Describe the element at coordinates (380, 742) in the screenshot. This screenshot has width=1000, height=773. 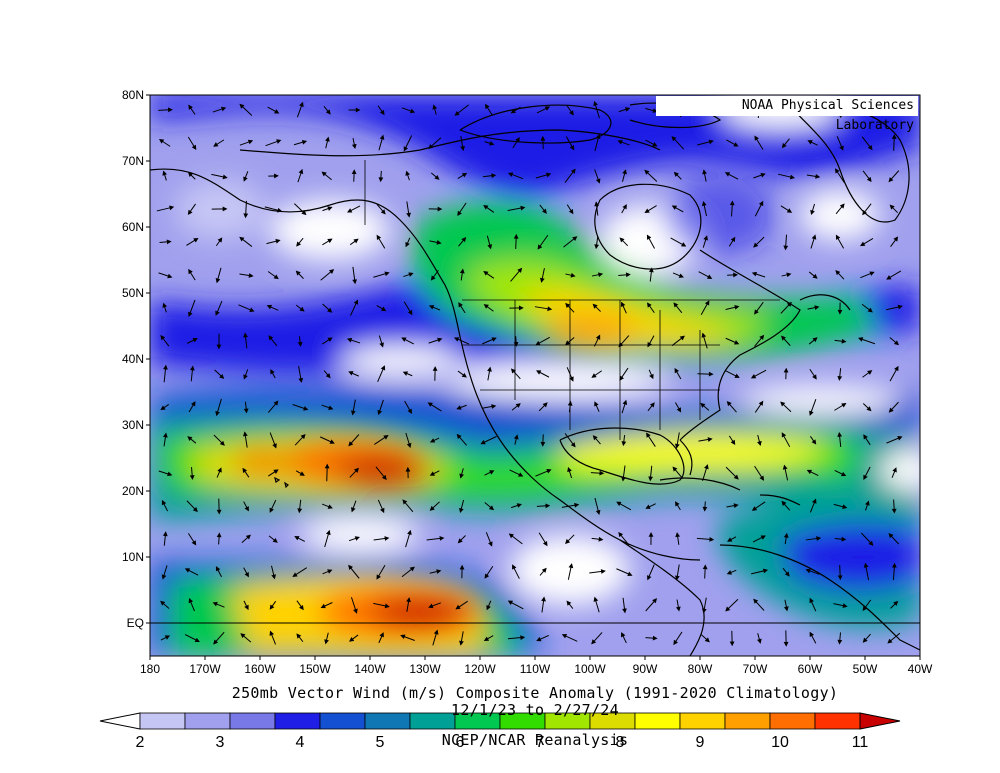
I see `colorbar-label: 5` at that location.